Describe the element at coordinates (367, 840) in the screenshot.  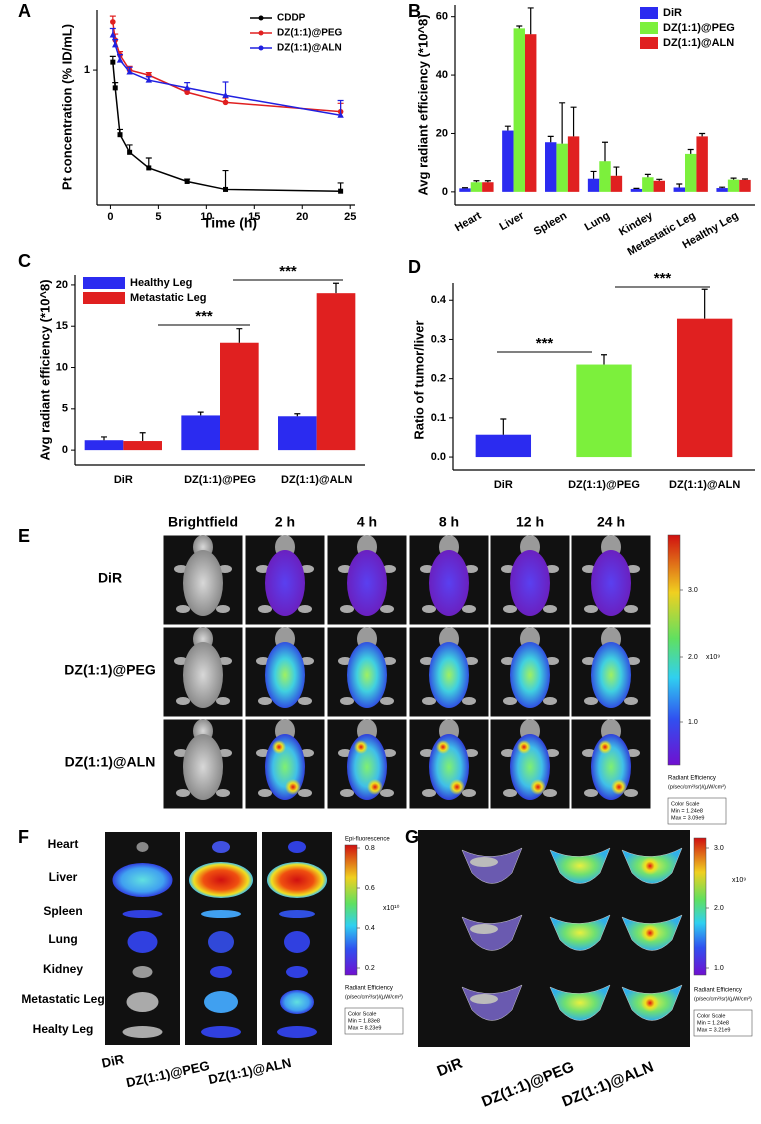
I see `colorbar-header: Epi-fluorescence` at that location.